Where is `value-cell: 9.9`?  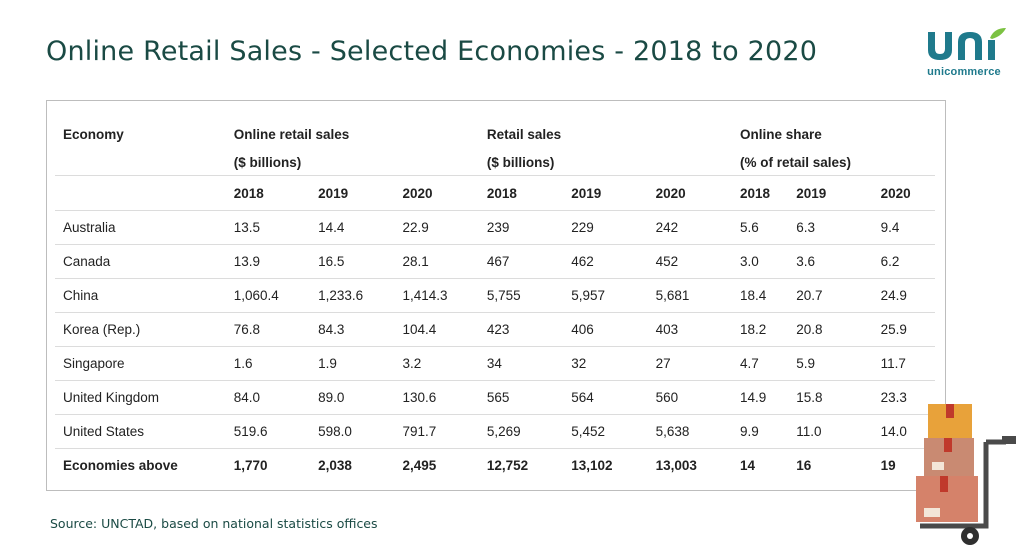 value-cell: 9.9 is located at coordinates (760, 431).